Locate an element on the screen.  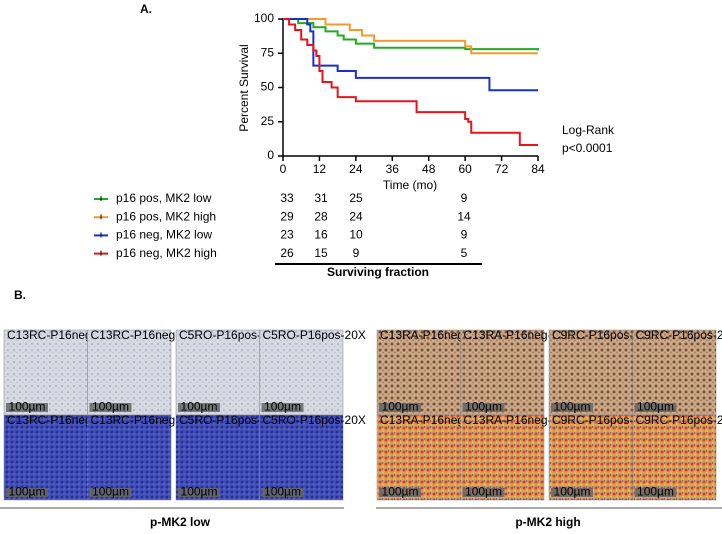
legend-label: p16 neg, MK2 low is located at coordinates (164, 235).